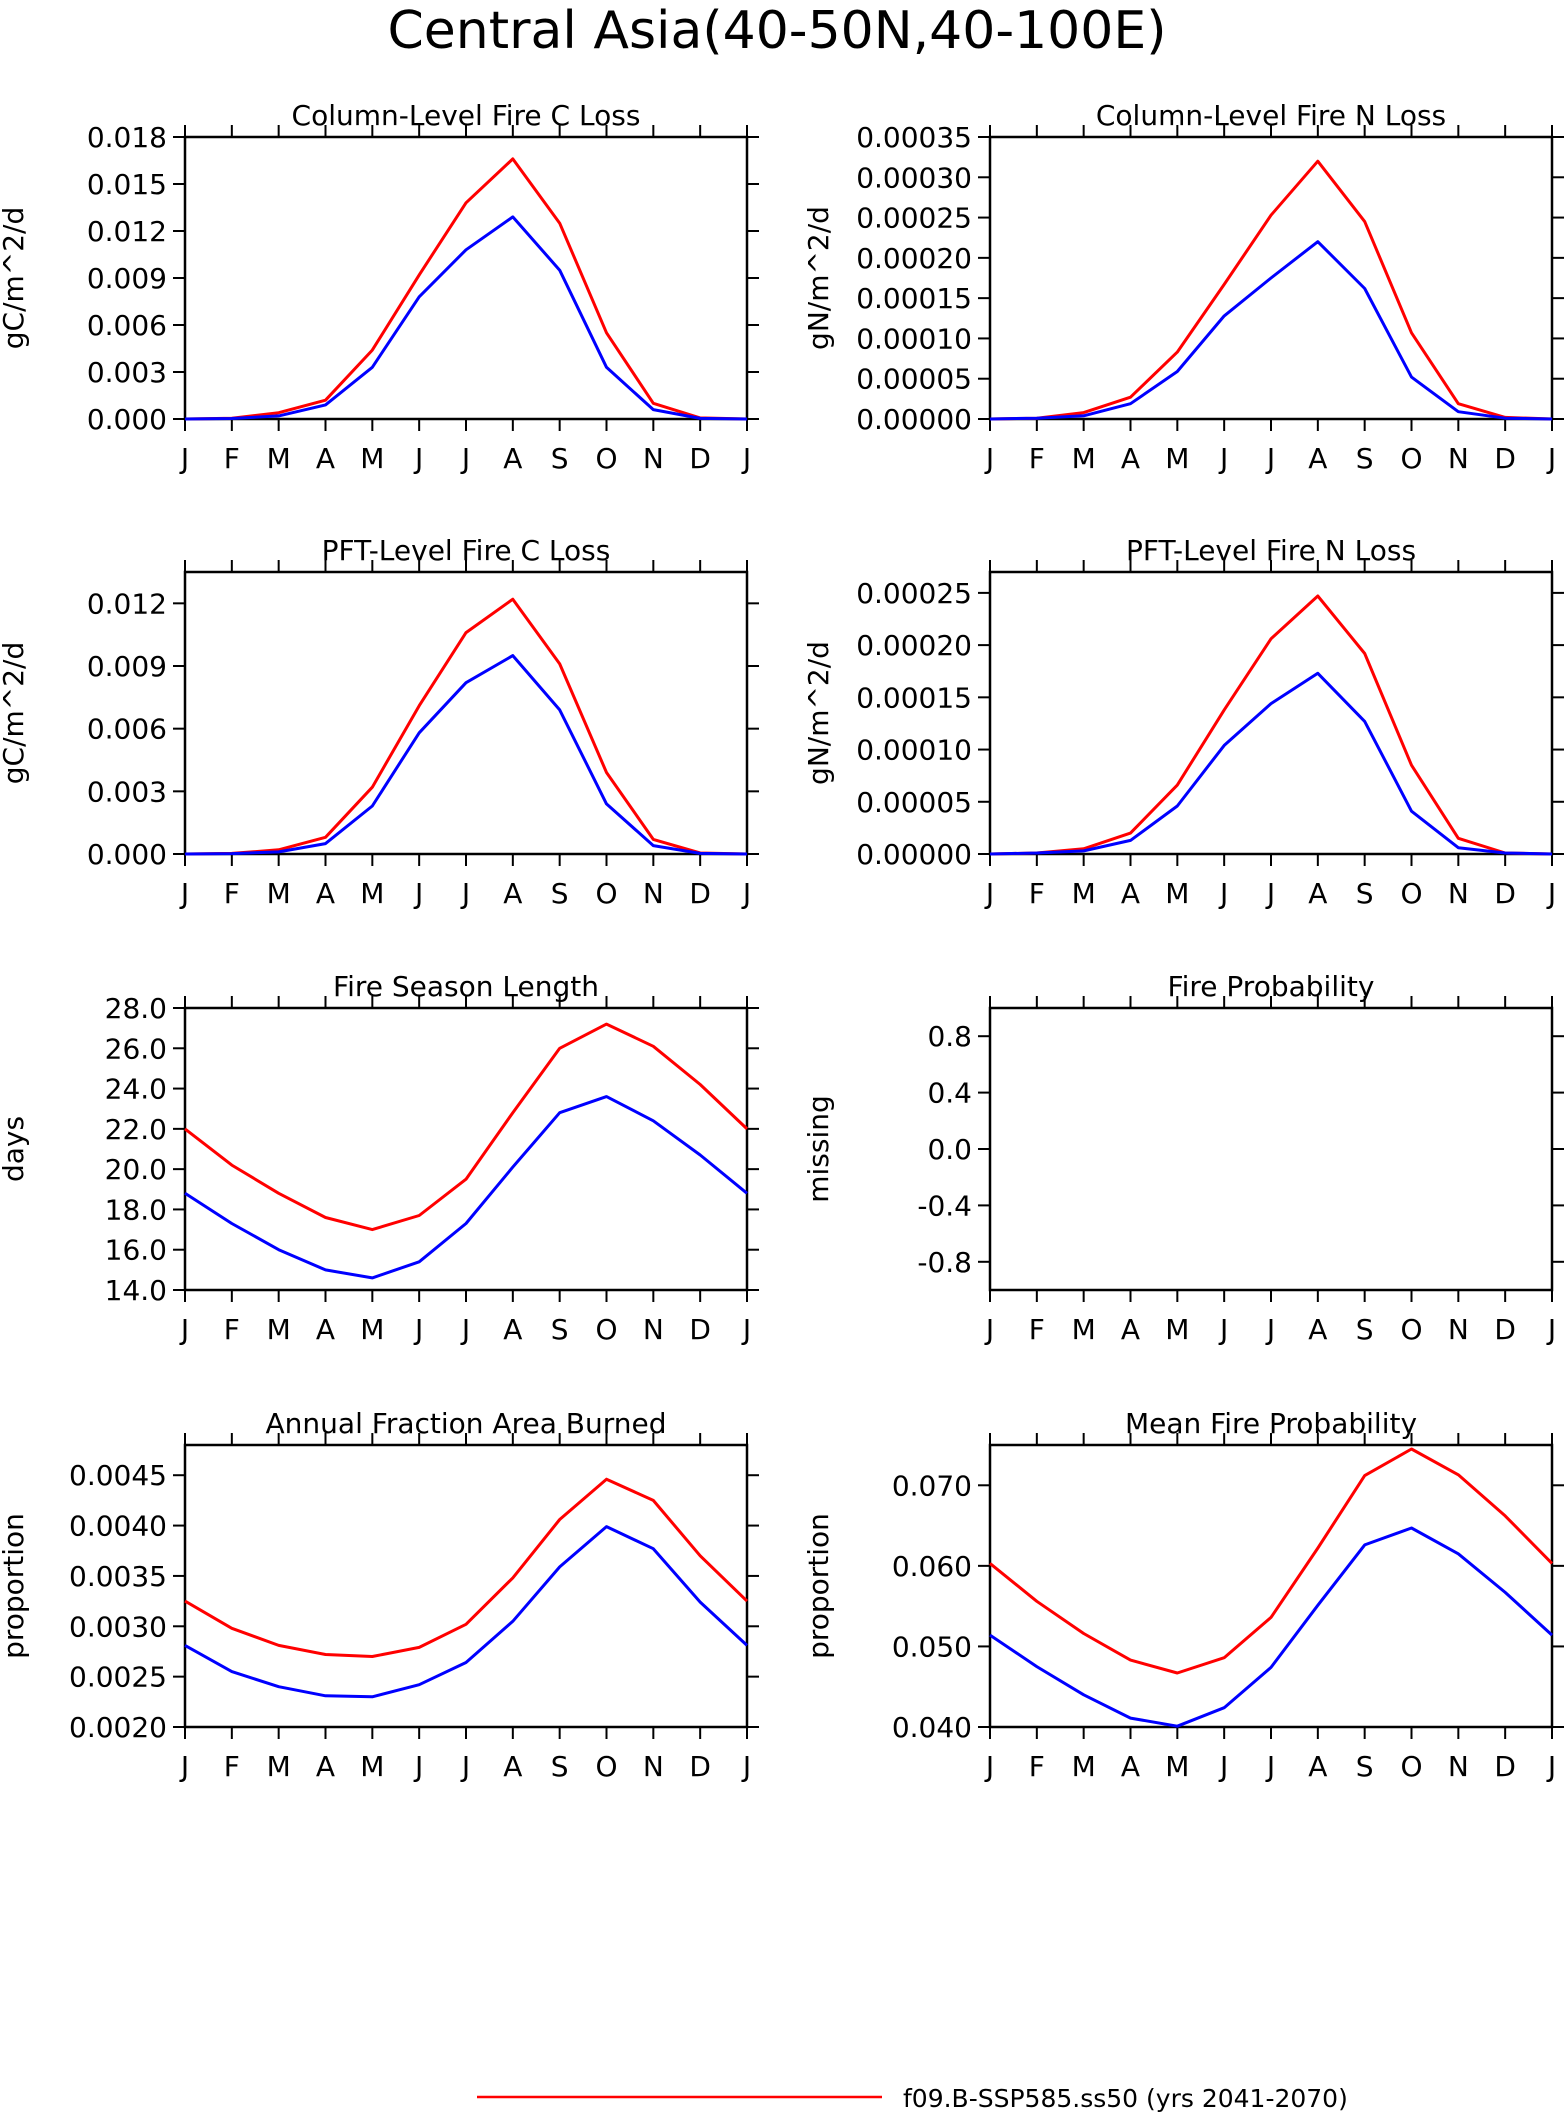  What do you see at coordinates (136, 1008) in the screenshot?
I see `y-tick-label: 28.0` at bounding box center [136, 1008].